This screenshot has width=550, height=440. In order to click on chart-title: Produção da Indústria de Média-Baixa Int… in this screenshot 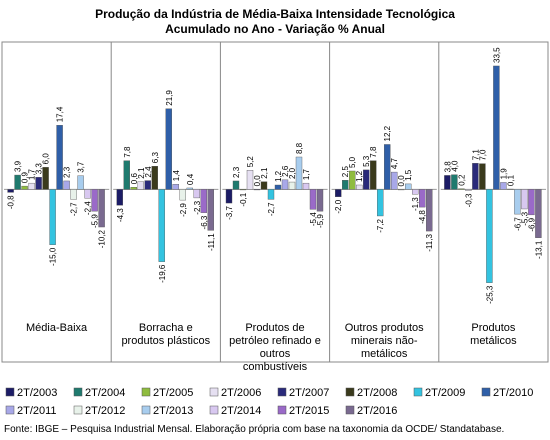, I will do `click(275, 14)`.